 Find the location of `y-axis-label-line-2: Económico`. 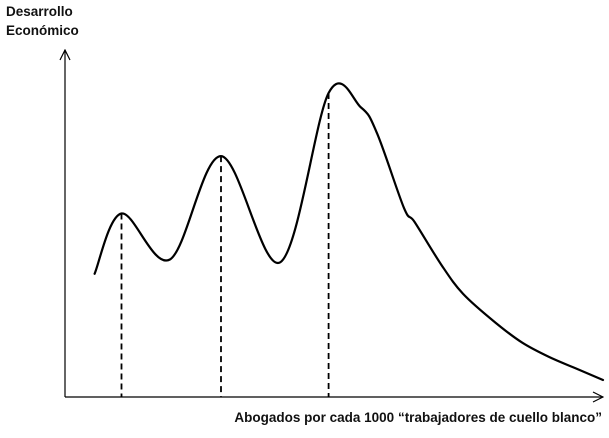

y-axis-label-line-2: Económico is located at coordinates (42, 30).